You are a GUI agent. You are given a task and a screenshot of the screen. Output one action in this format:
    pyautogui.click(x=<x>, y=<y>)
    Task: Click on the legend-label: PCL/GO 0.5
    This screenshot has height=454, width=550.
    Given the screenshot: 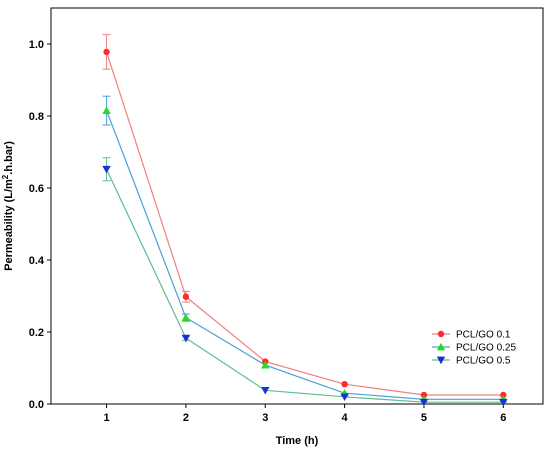 What is the action you would take?
    pyautogui.click(x=483, y=361)
    